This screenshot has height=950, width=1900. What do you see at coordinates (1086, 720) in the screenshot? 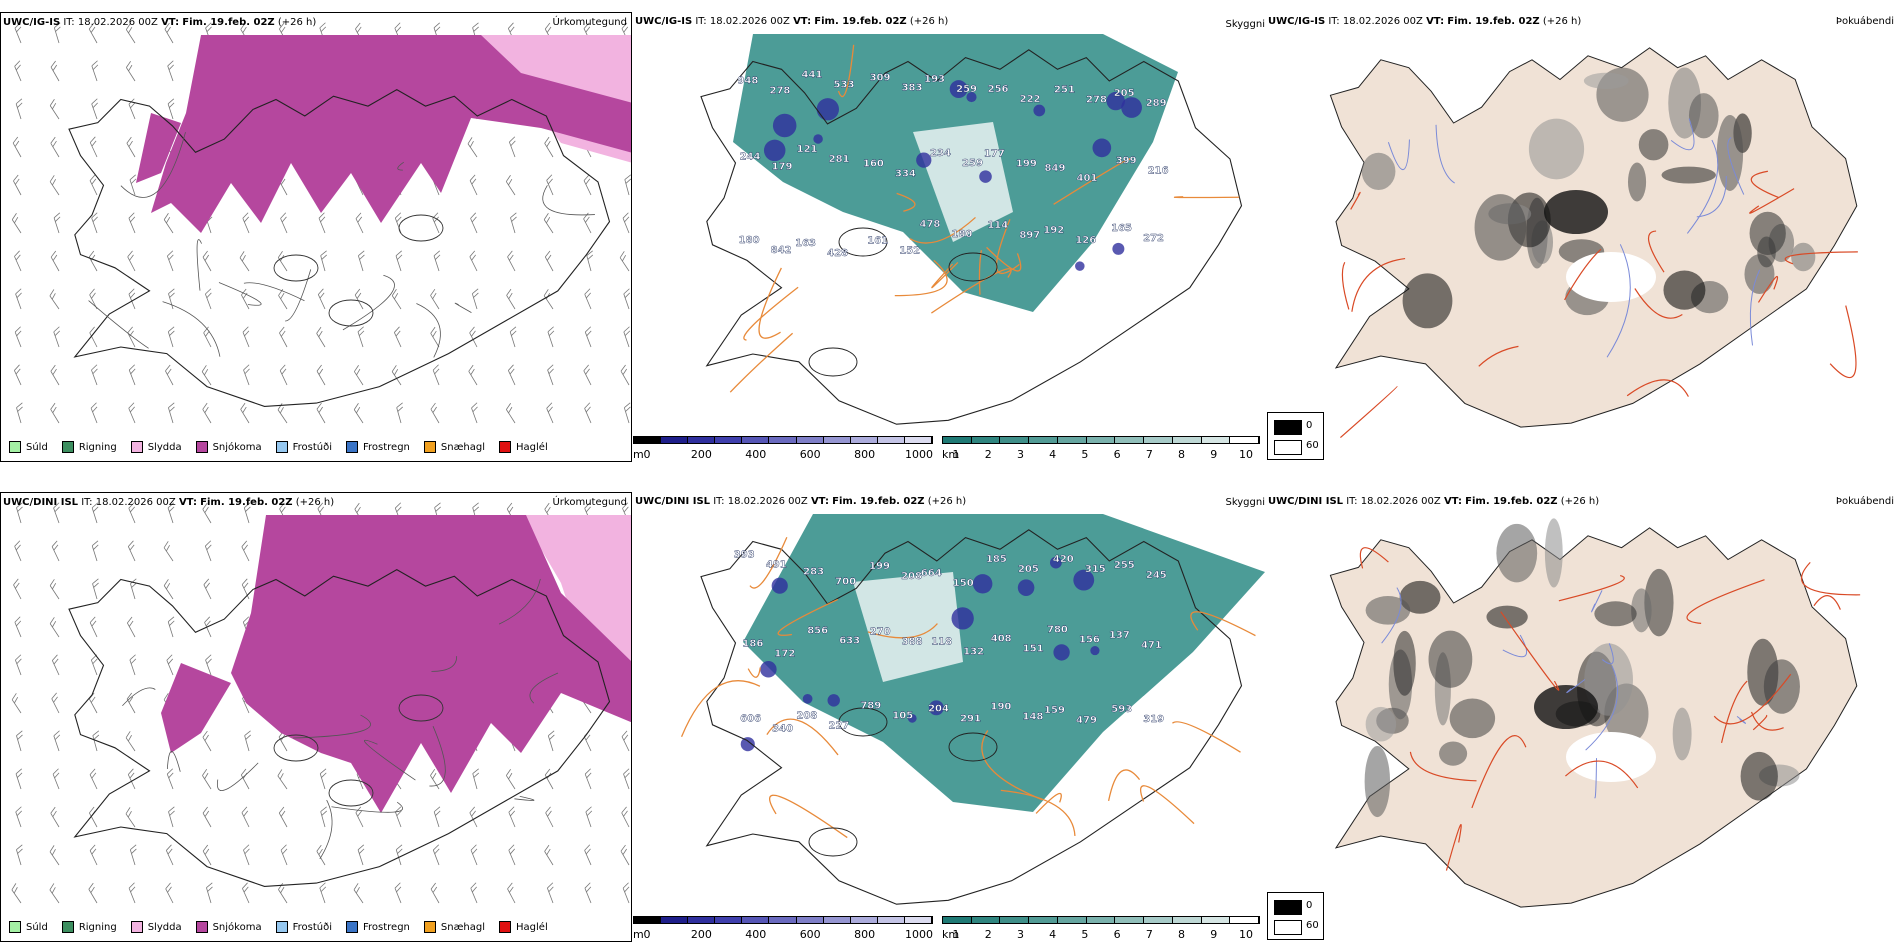
I see `visibility-value-label: 479` at bounding box center [1086, 720].